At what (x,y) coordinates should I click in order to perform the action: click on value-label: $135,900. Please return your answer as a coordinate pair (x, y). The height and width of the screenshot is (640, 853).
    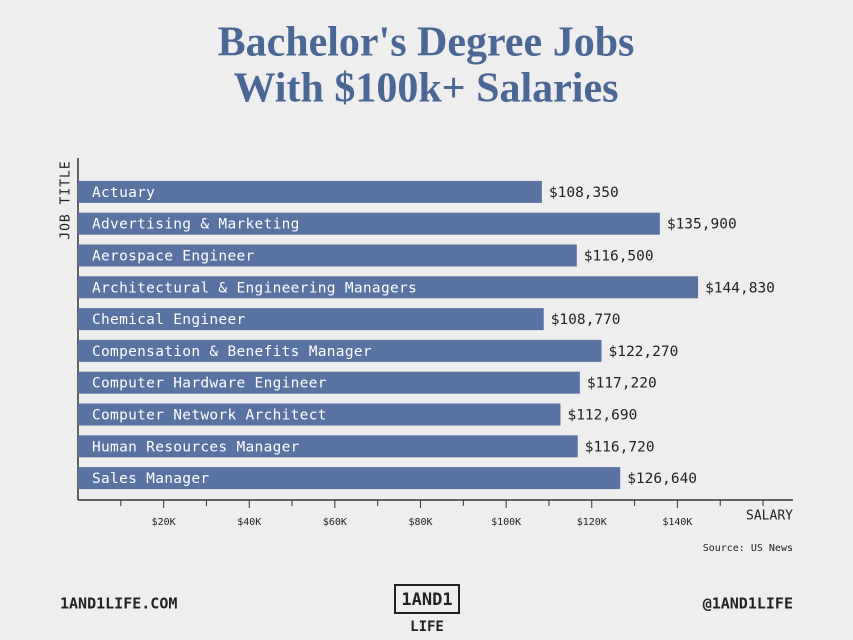
    Looking at the image, I should click on (702, 225).